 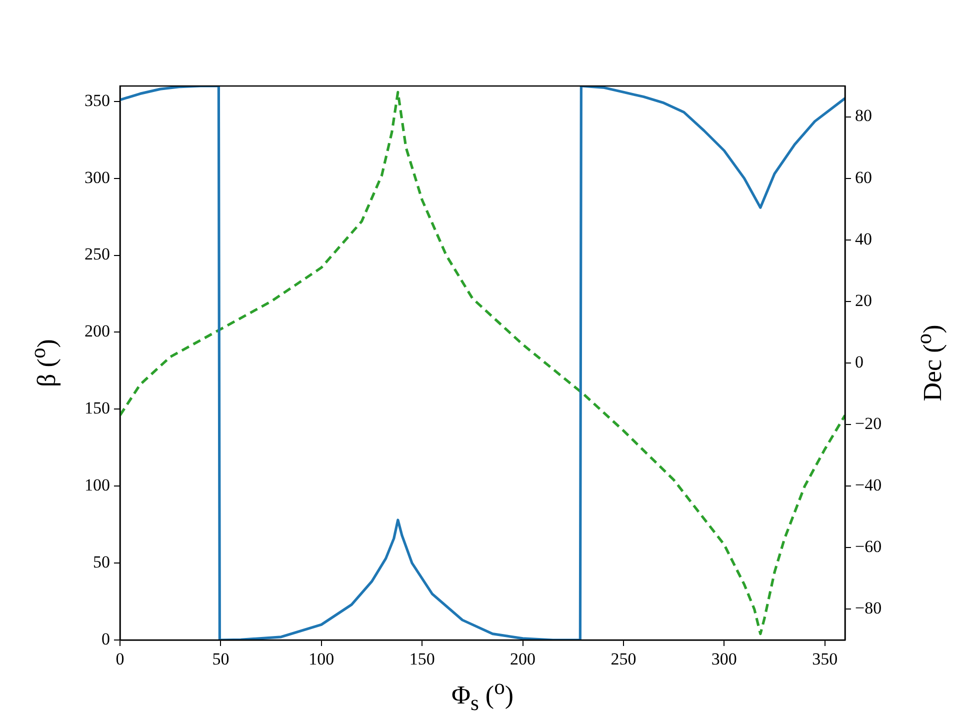 I want to click on x-tick-label: 250, so click(x=623, y=659).